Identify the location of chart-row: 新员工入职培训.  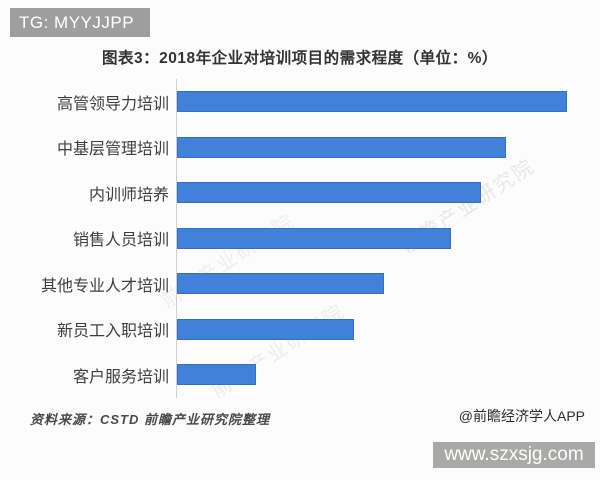
(307, 329).